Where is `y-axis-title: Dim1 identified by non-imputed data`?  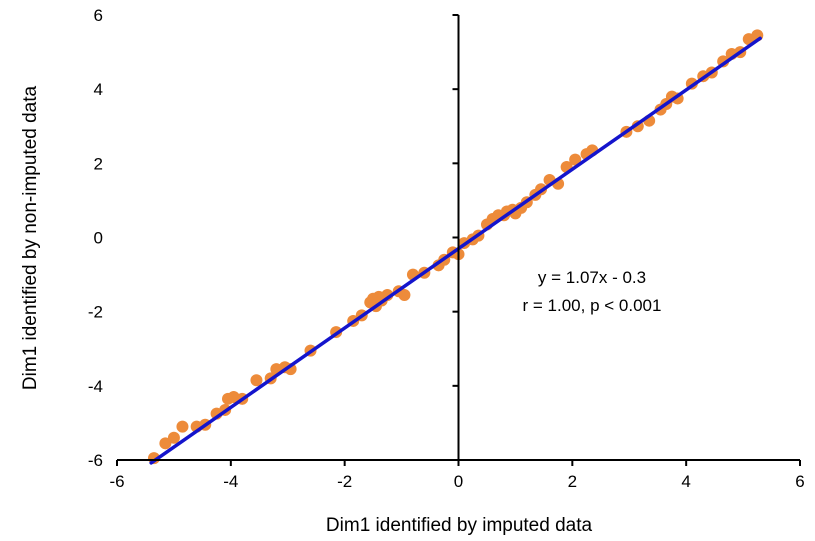 y-axis-title: Dim1 identified by non-imputed data is located at coordinates (30, 237).